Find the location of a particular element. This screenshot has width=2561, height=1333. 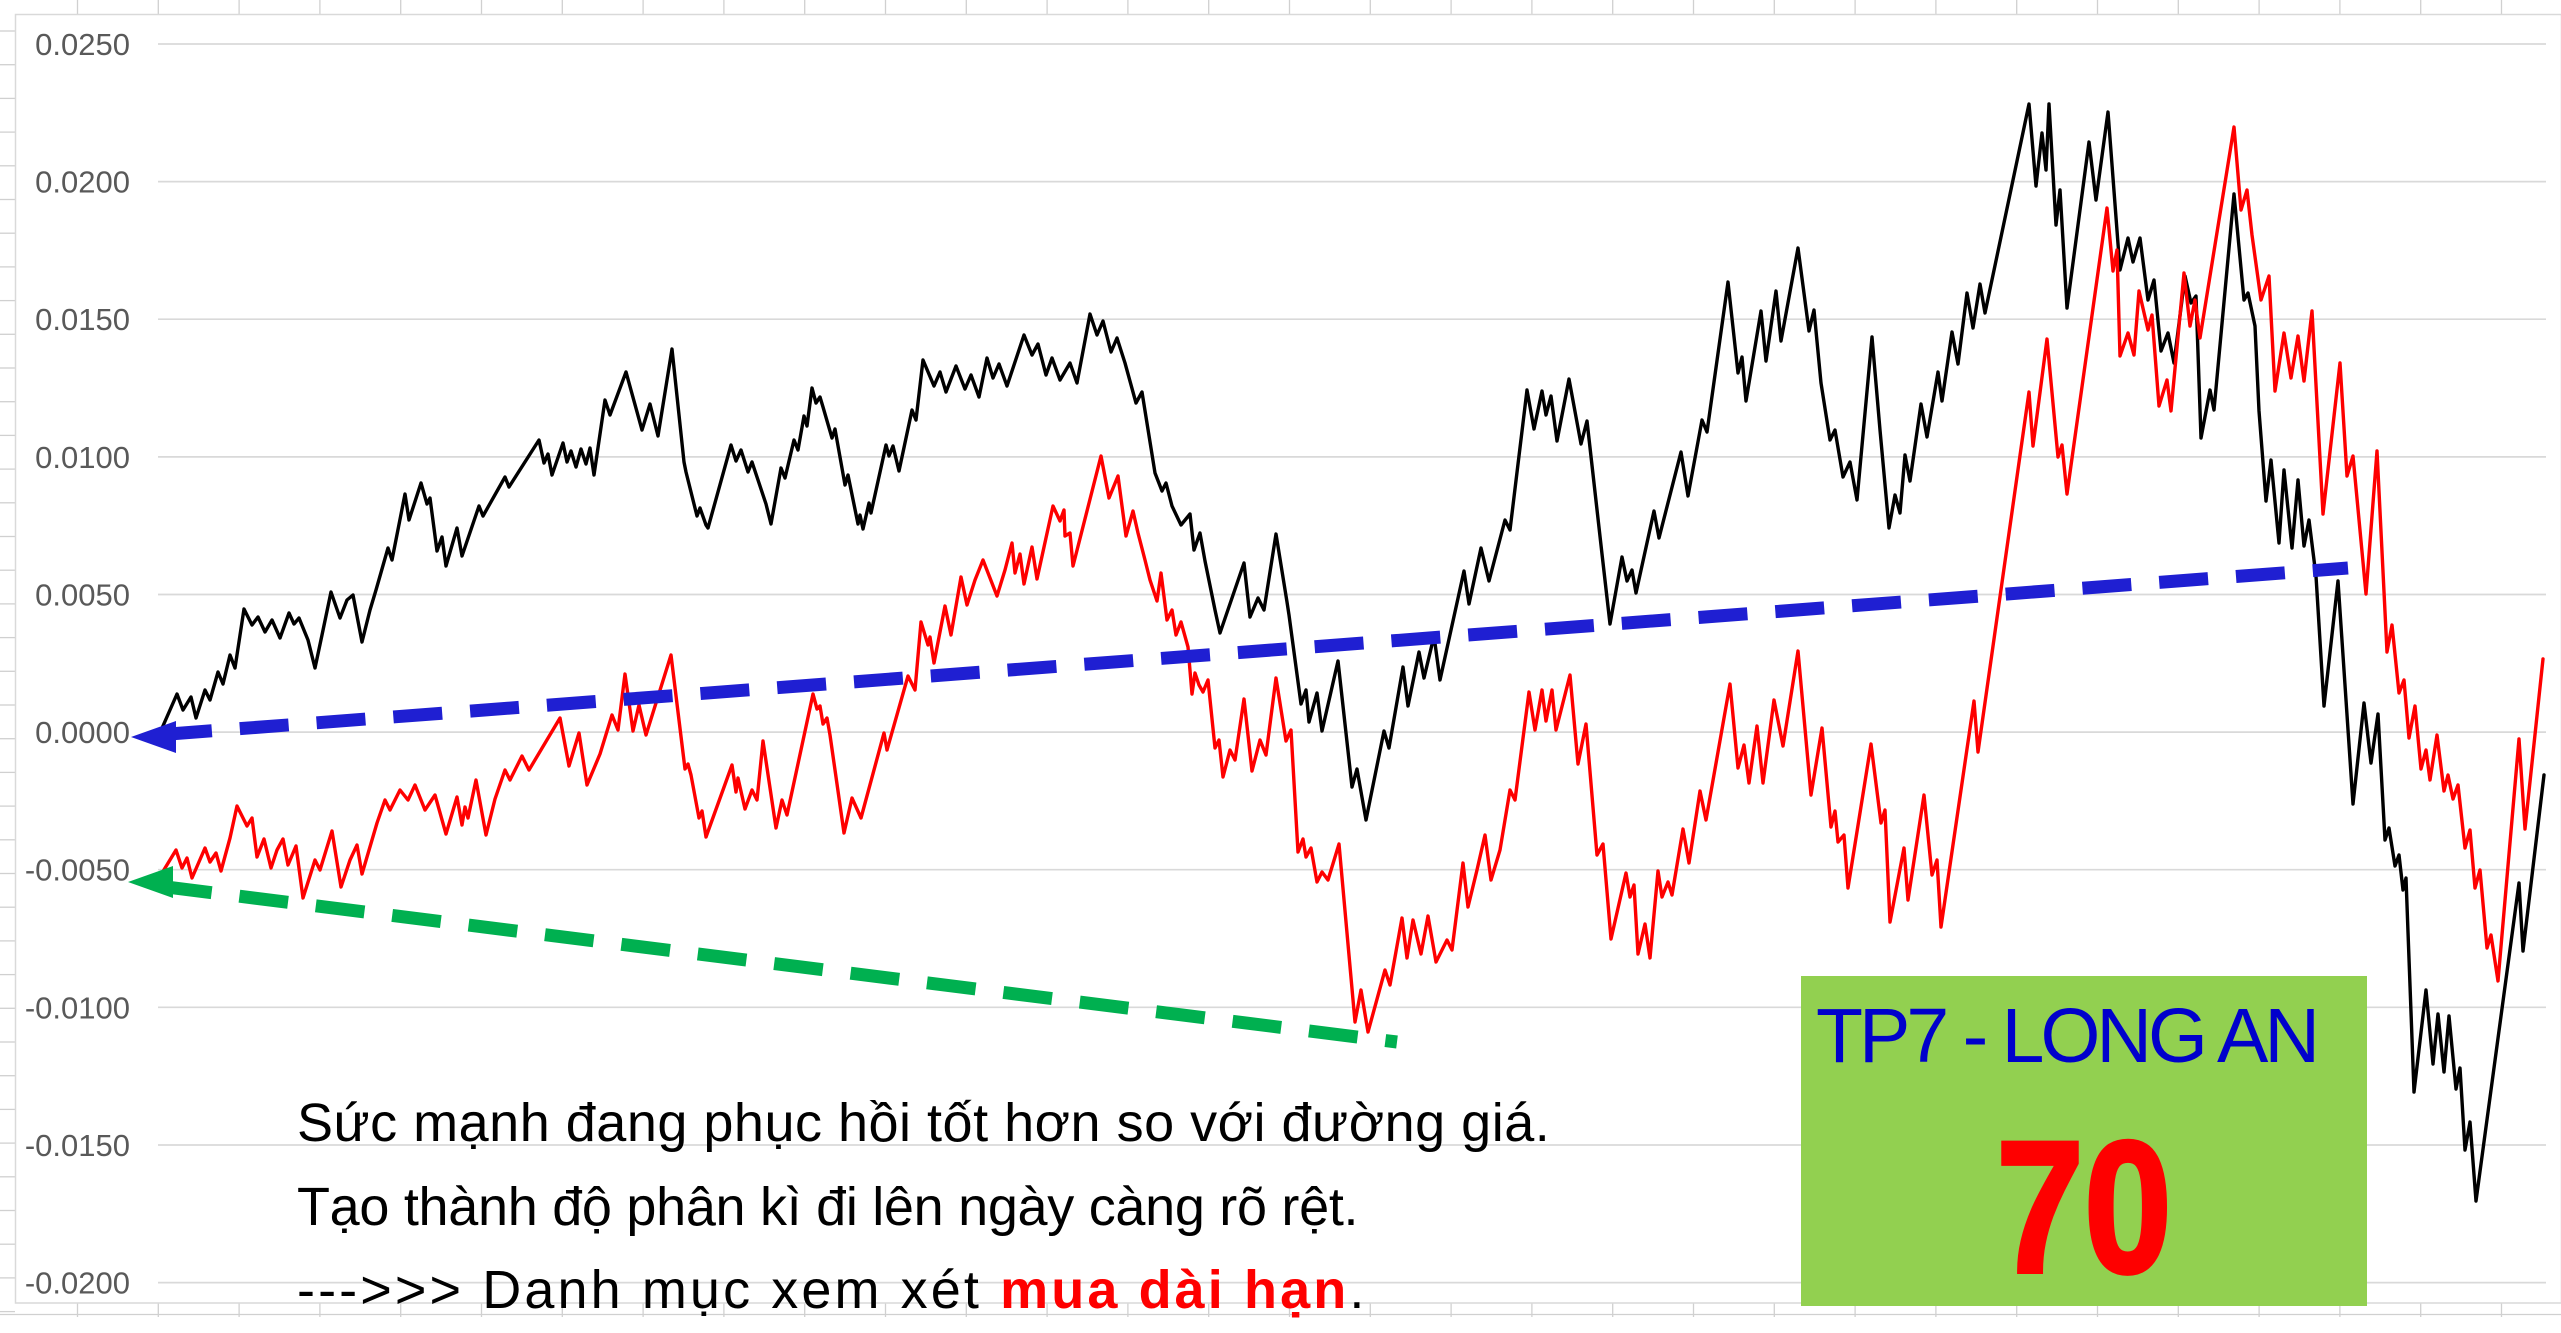

svg-text: -0.0200 is located at coordinates (77, 1283).